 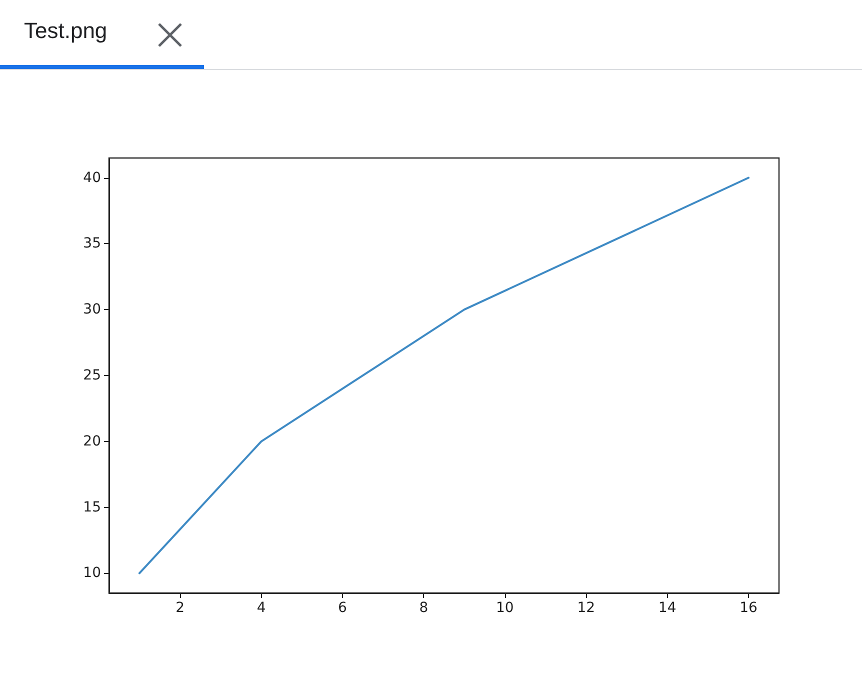 I want to click on y-tick-label: 10, so click(x=92, y=573).